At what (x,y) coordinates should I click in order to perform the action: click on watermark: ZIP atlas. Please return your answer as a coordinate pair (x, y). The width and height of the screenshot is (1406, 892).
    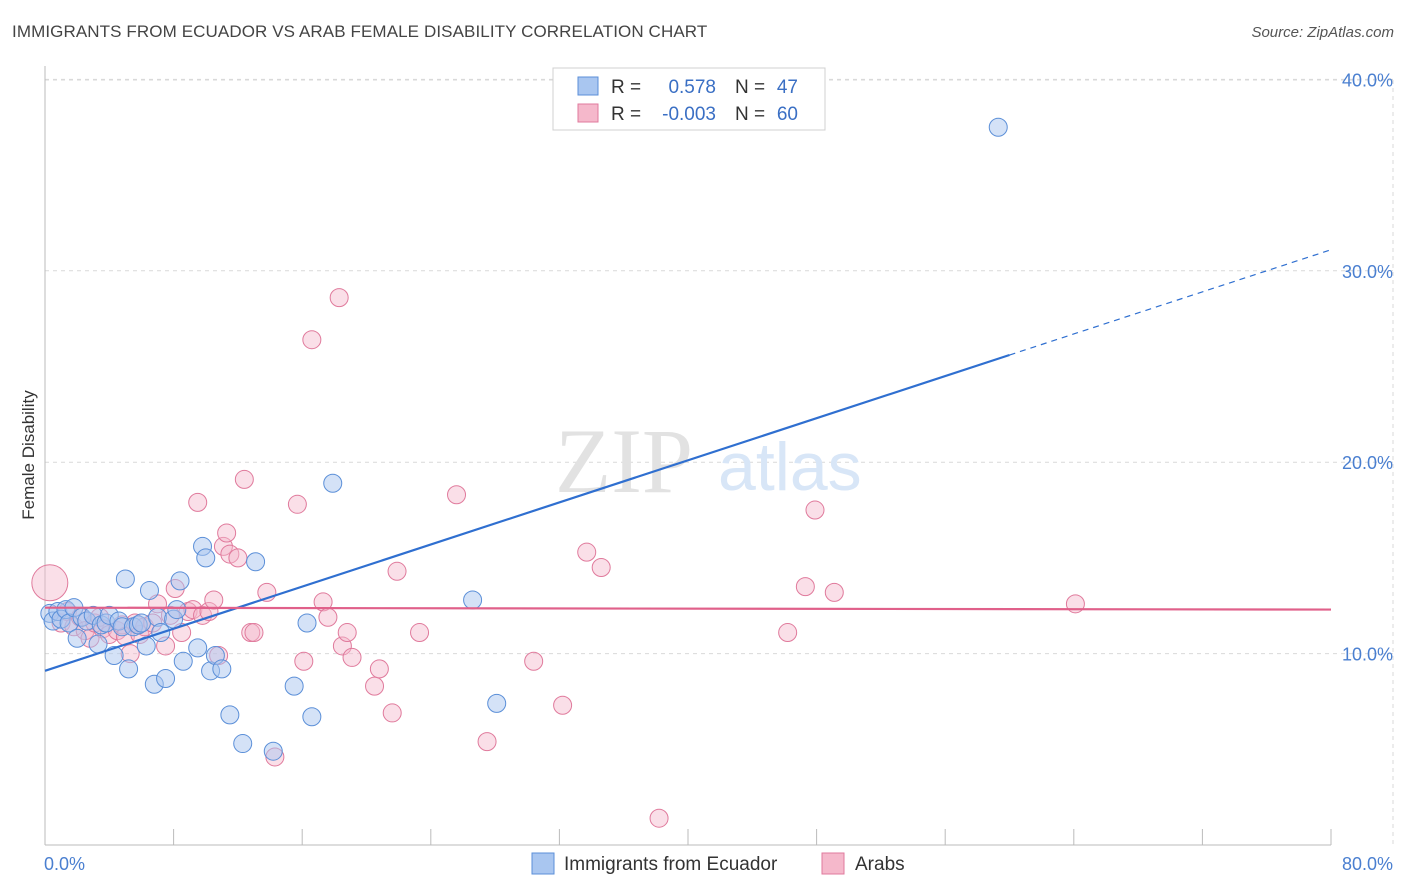
    Looking at the image, I should click on (708, 461).